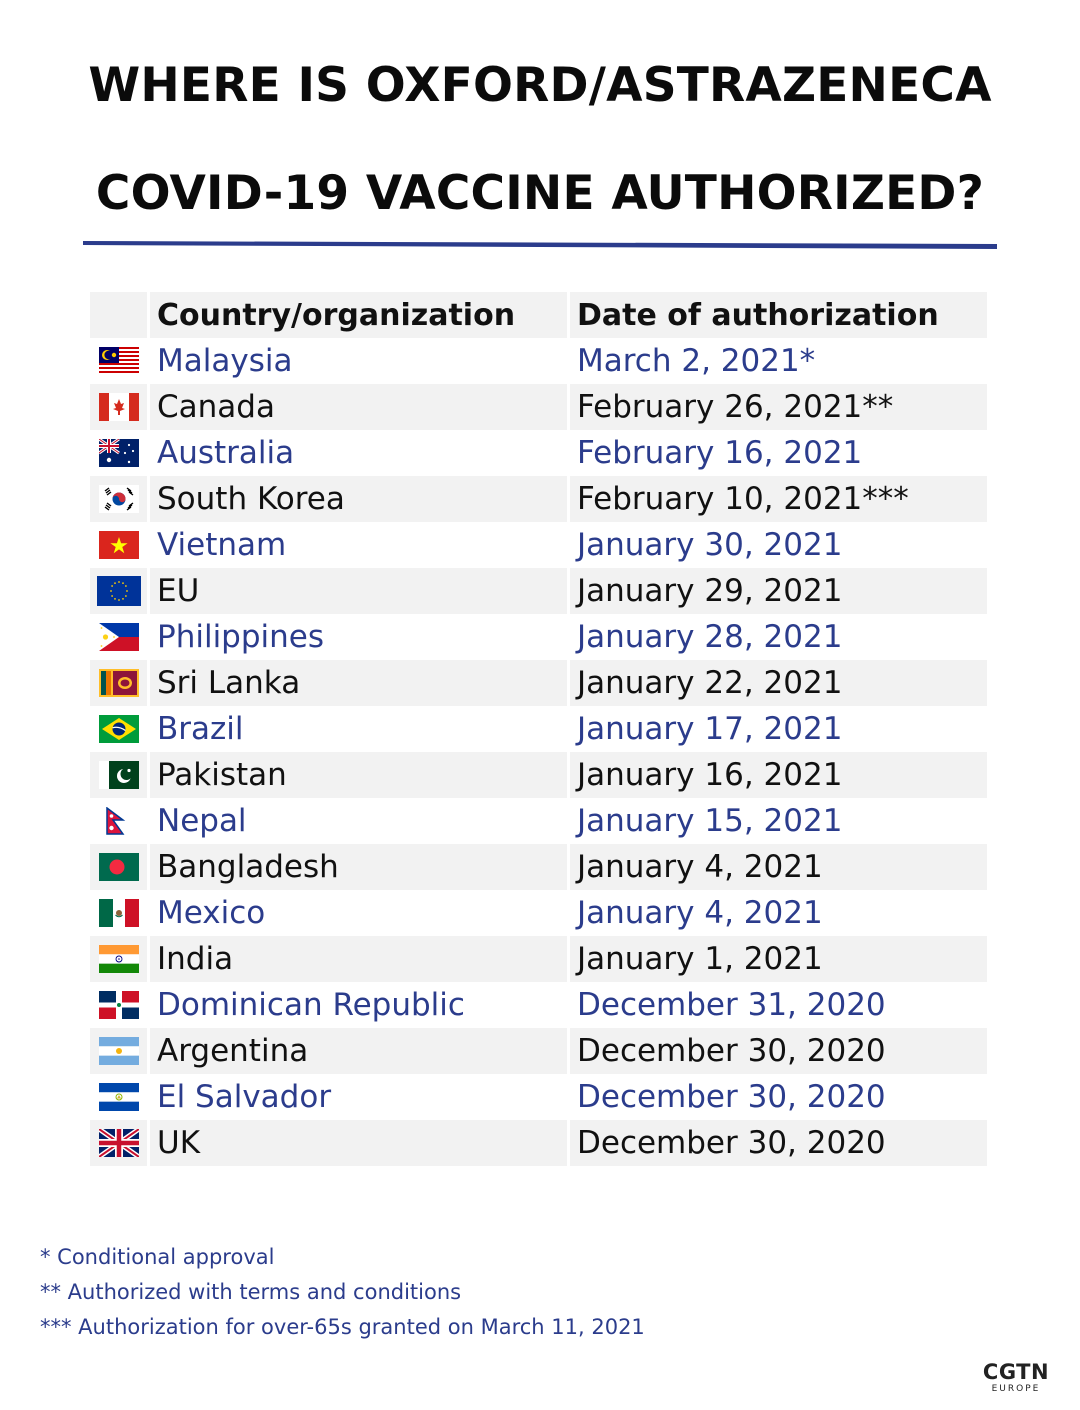 This screenshot has height=1410, width=1080. I want to click on date-column-header: Date of authorization, so click(778, 315).